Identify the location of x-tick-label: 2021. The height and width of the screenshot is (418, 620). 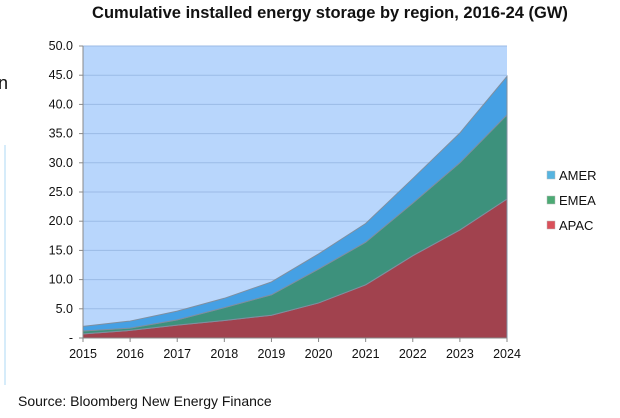
(366, 354).